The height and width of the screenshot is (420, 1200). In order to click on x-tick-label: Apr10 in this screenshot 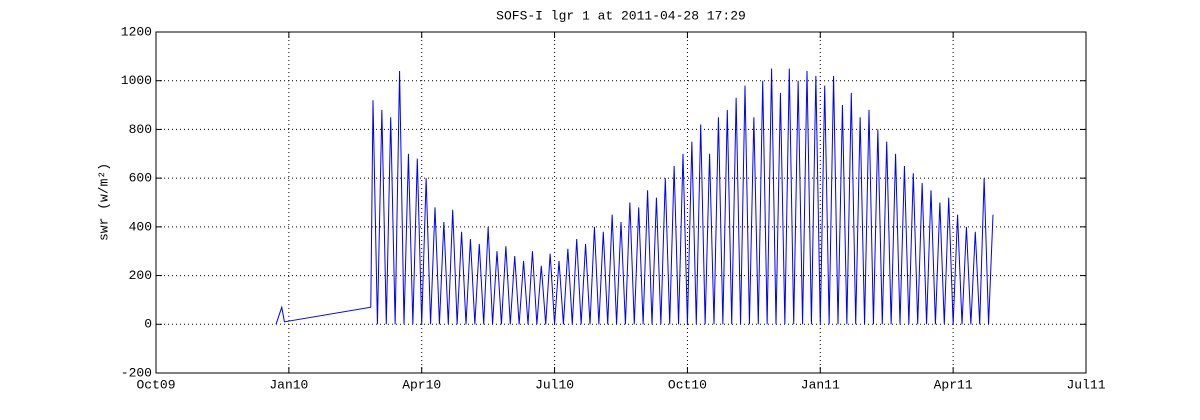, I will do `click(421, 384)`.